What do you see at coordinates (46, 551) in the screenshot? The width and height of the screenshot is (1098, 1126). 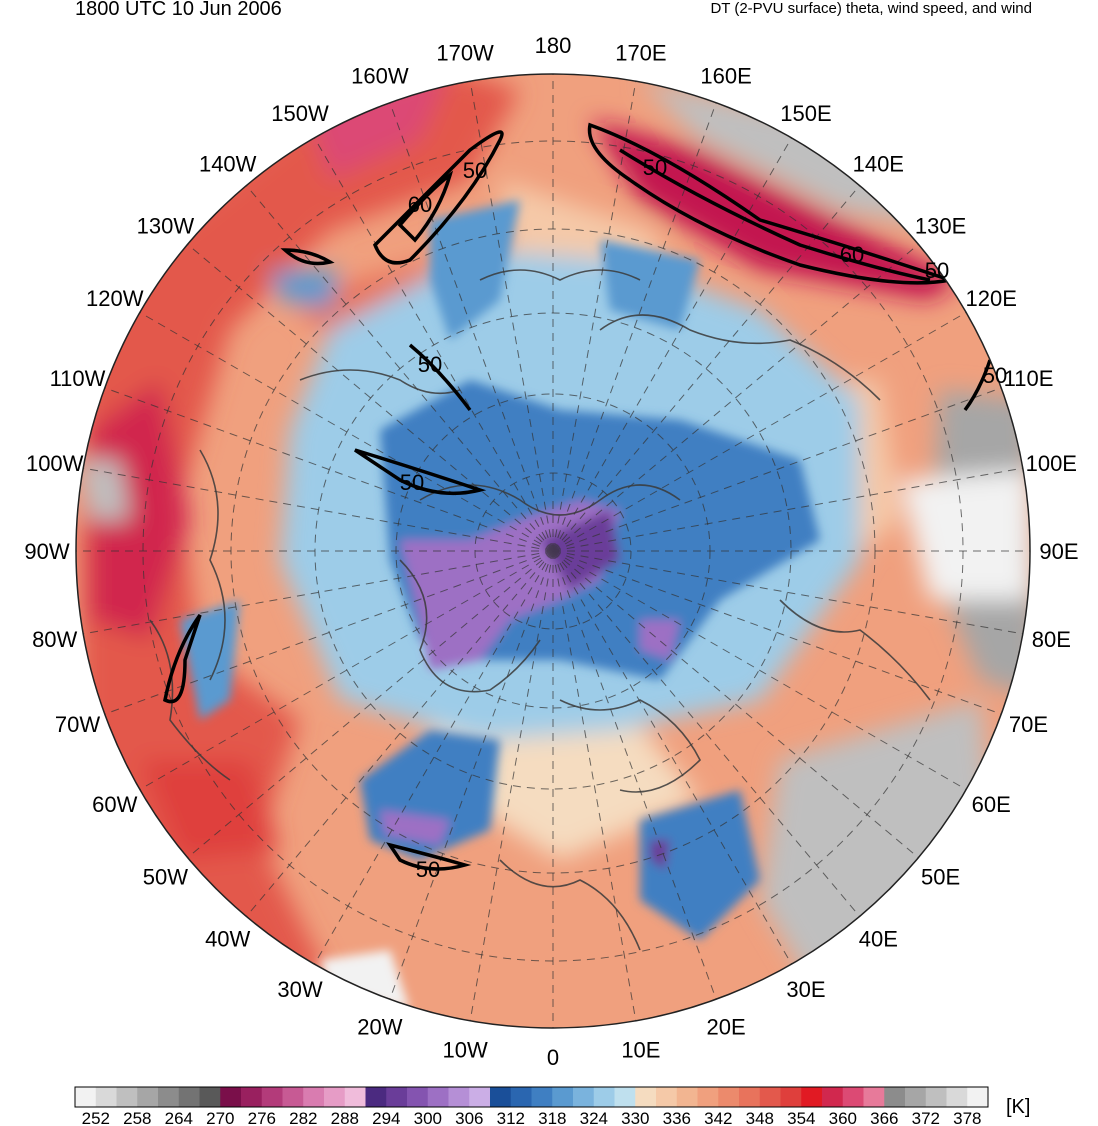 I see `longitude-label: 90W` at bounding box center [46, 551].